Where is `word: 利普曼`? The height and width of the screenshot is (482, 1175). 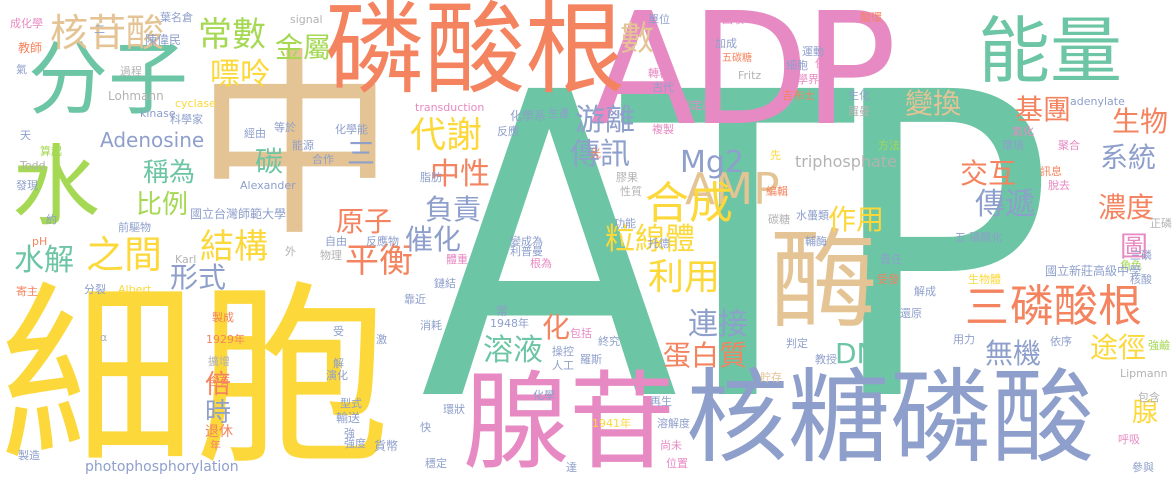
word: 利普曼 is located at coordinates (526, 251).